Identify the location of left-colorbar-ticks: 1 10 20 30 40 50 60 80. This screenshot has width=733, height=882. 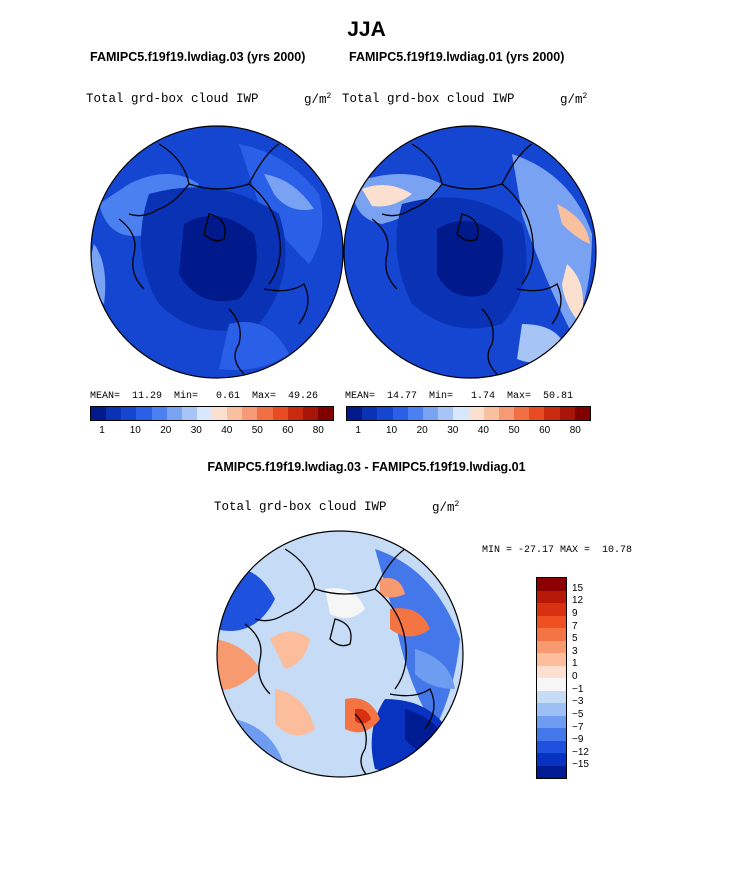
(212, 432).